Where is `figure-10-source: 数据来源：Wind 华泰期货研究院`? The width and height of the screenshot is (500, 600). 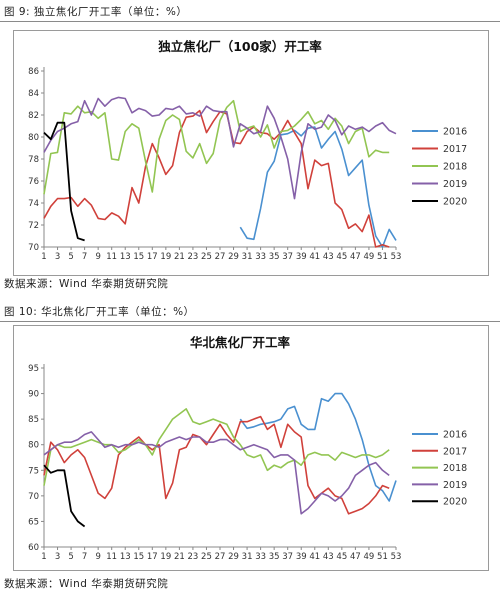
figure-10-source: 数据来源：Wind 华泰期货研究院 is located at coordinates (86, 584).